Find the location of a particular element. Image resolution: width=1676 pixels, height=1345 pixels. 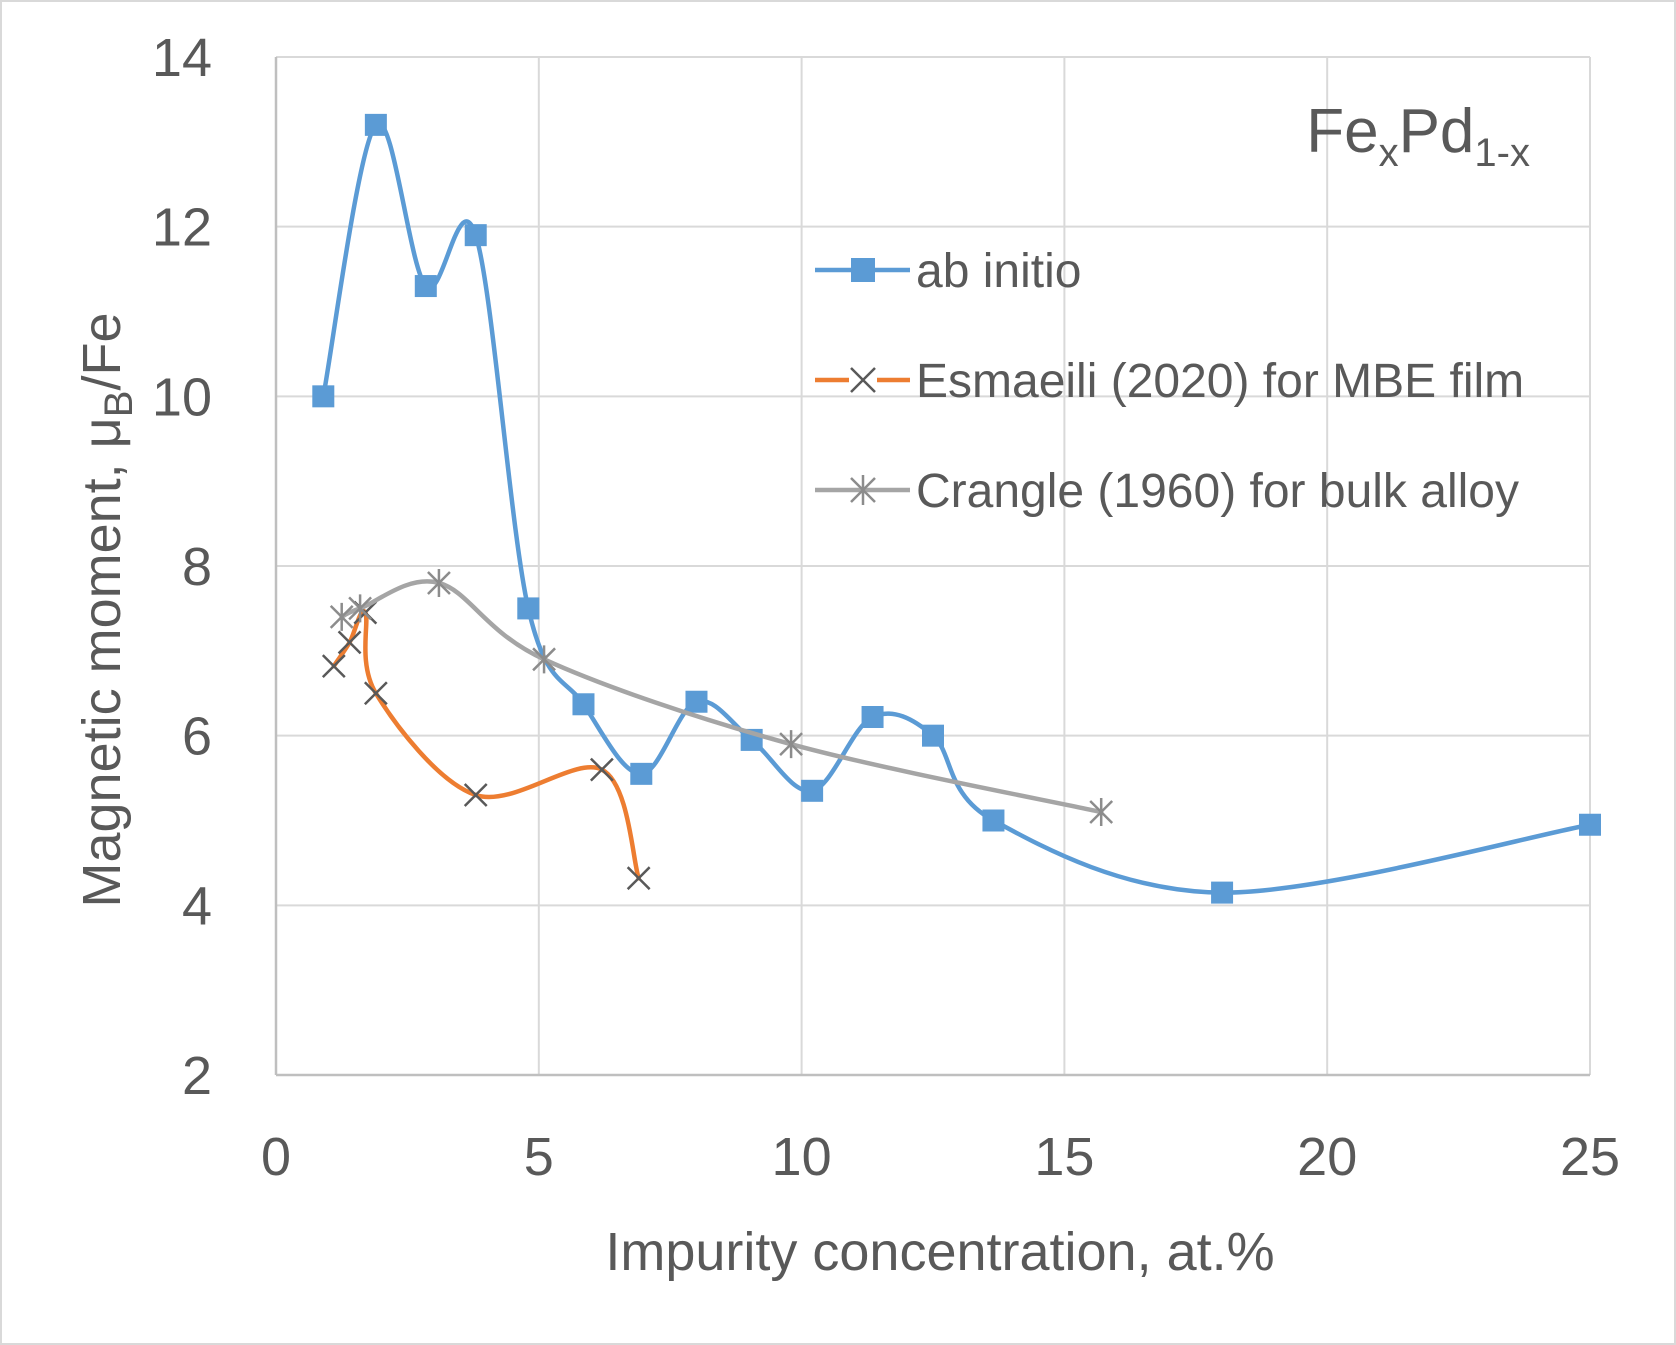

y-tick-label: 10 is located at coordinates (182, 397).